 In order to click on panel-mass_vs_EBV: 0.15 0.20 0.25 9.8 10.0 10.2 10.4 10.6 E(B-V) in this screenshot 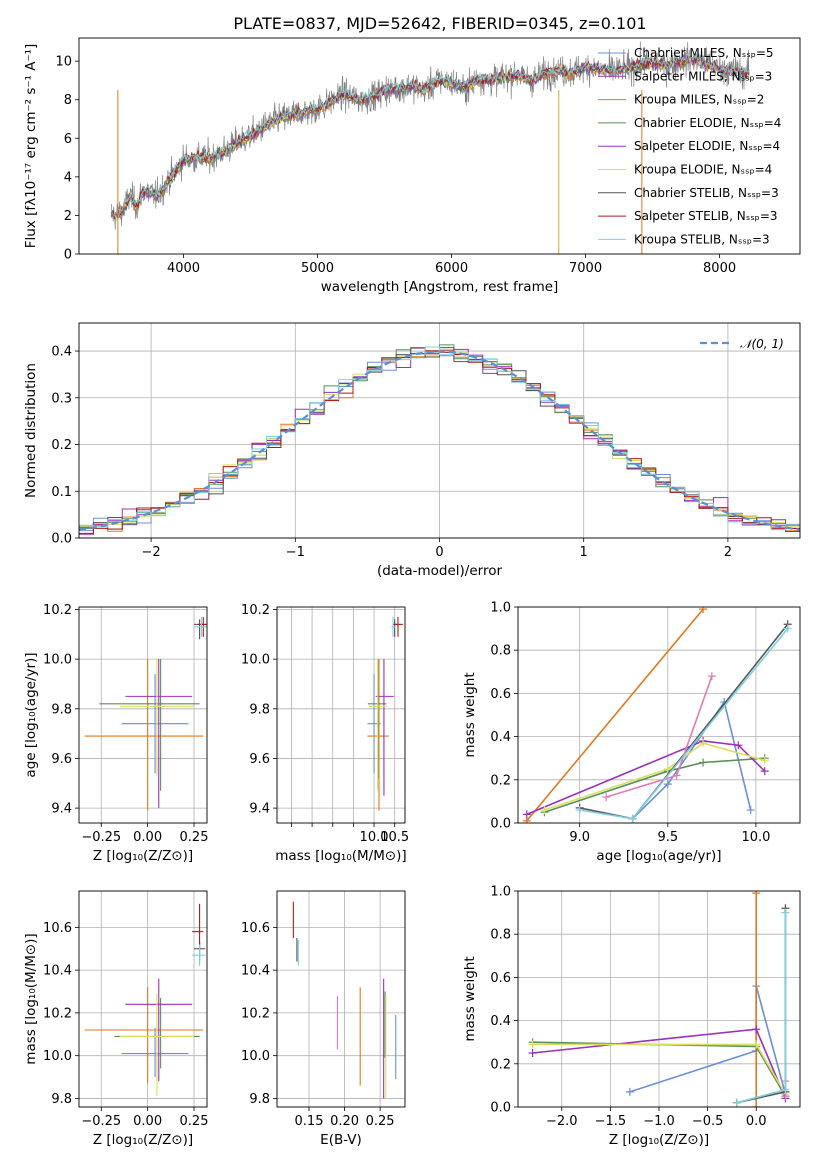, I will do `click(323, 1019)`.